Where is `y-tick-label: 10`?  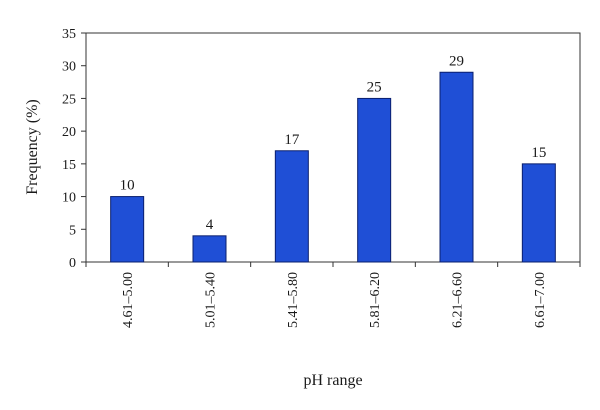 y-tick-label: 10 is located at coordinates (69, 198).